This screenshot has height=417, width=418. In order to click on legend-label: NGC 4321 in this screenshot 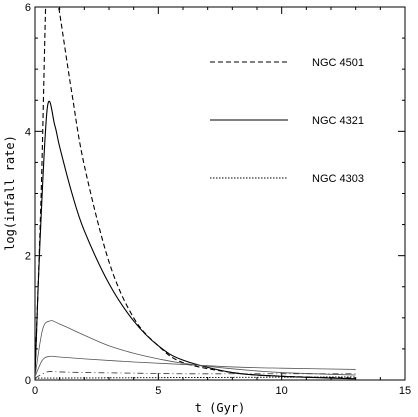, I will do `click(338, 121)`.